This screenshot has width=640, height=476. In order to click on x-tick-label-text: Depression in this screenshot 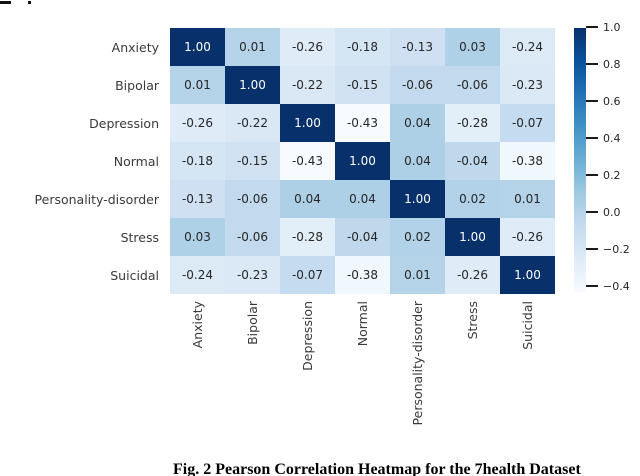, I will do `click(307, 336)`.